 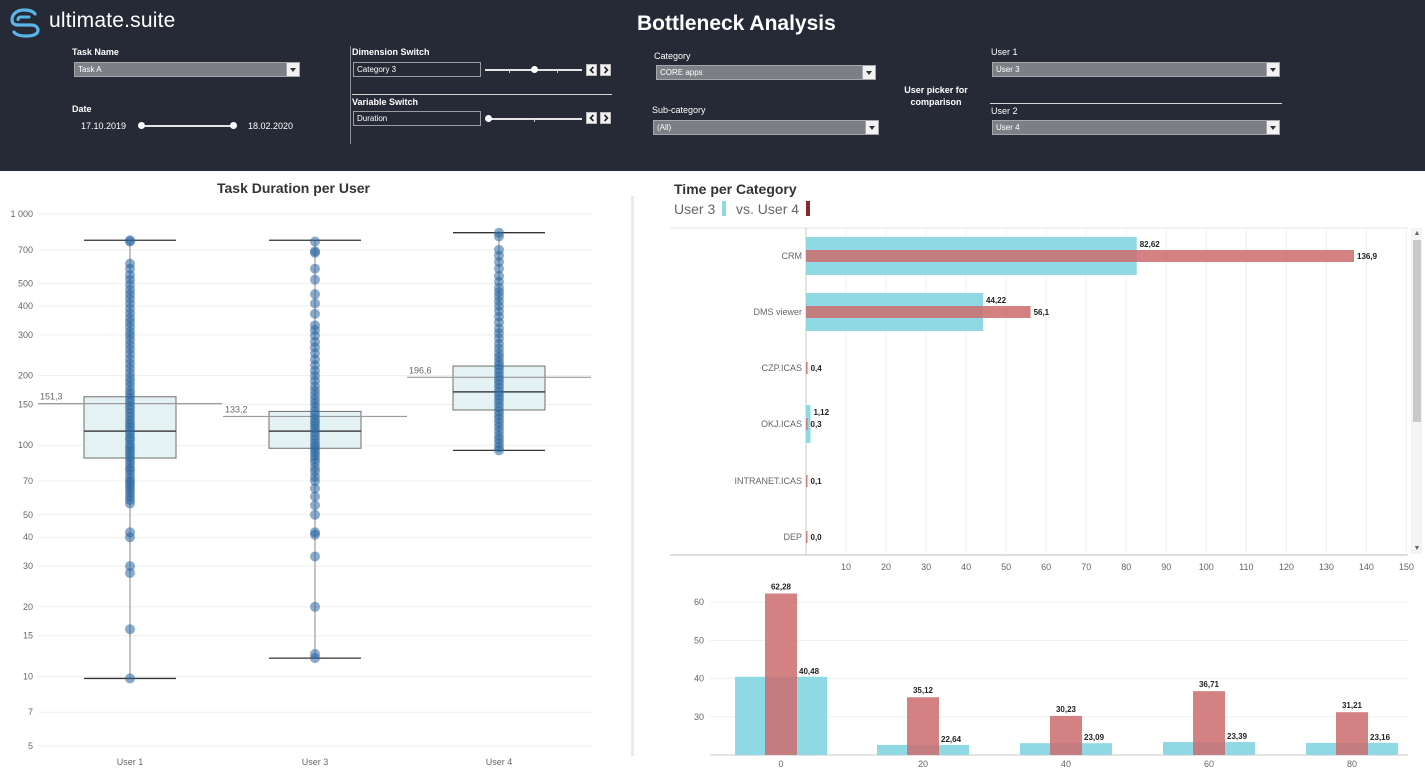 What do you see at coordinates (391, 52) in the screenshot?
I see `dimension-switch-label: Dimension Switch` at bounding box center [391, 52].